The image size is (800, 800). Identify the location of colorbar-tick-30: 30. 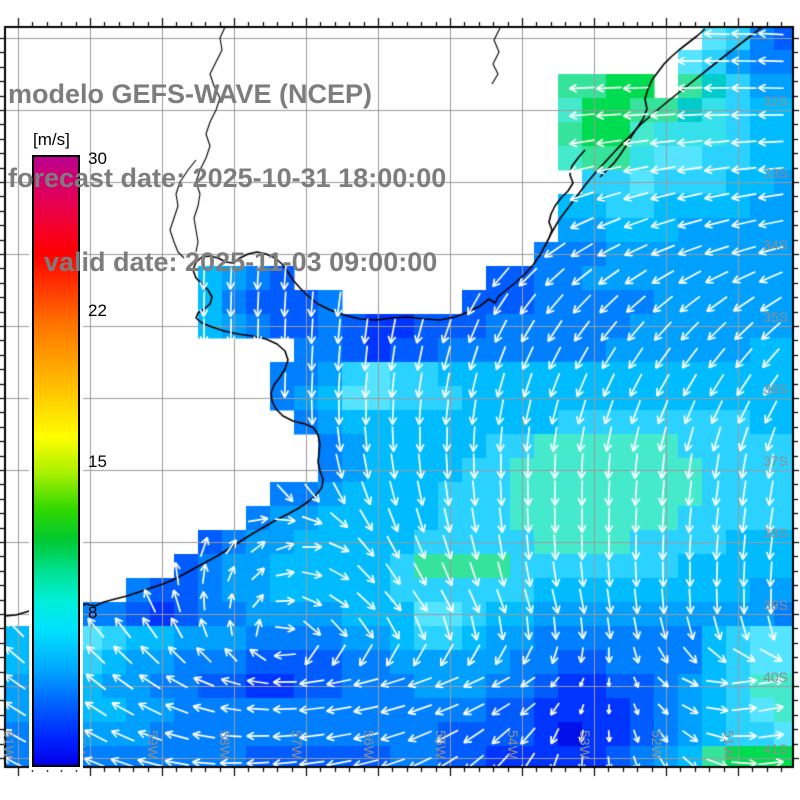
(97, 158).